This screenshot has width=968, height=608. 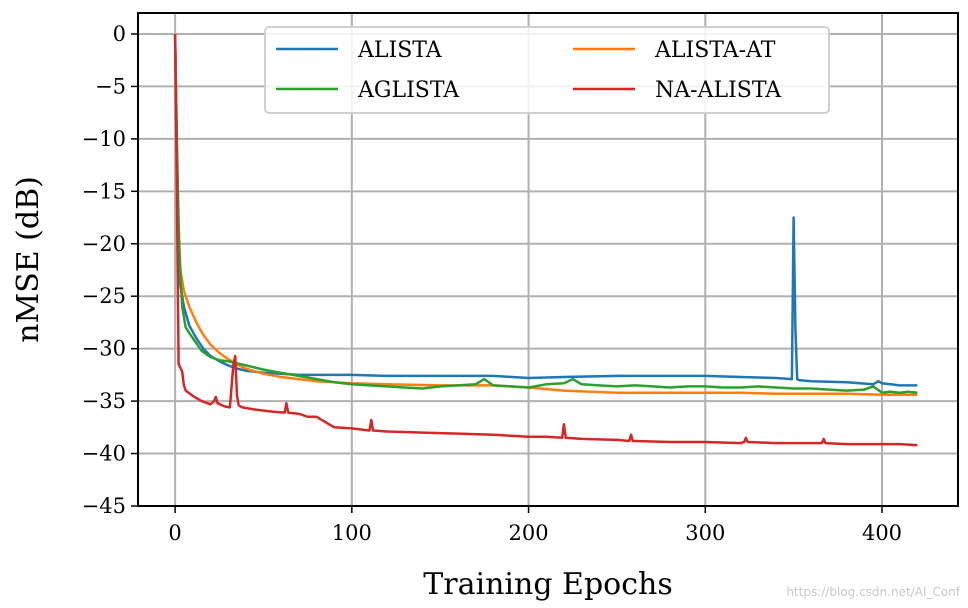 What do you see at coordinates (705, 533) in the screenshot?
I see `x-tick-label: 300` at bounding box center [705, 533].